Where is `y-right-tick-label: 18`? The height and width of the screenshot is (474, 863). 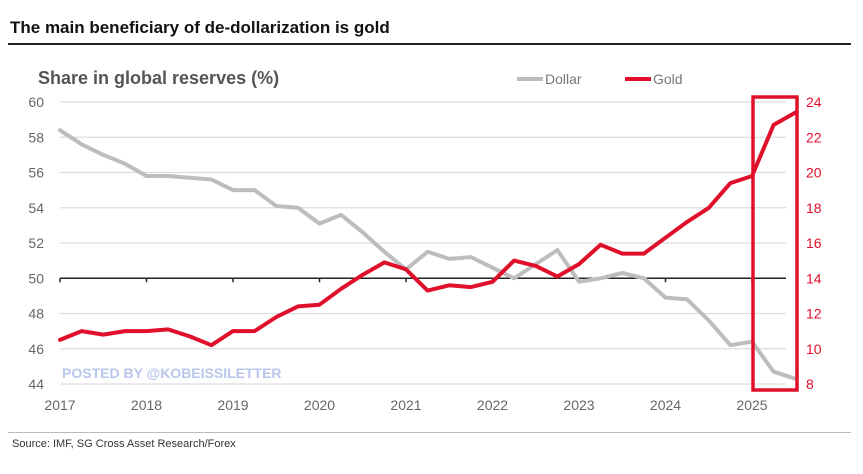
y-right-tick-label: 18 is located at coordinates (814, 208).